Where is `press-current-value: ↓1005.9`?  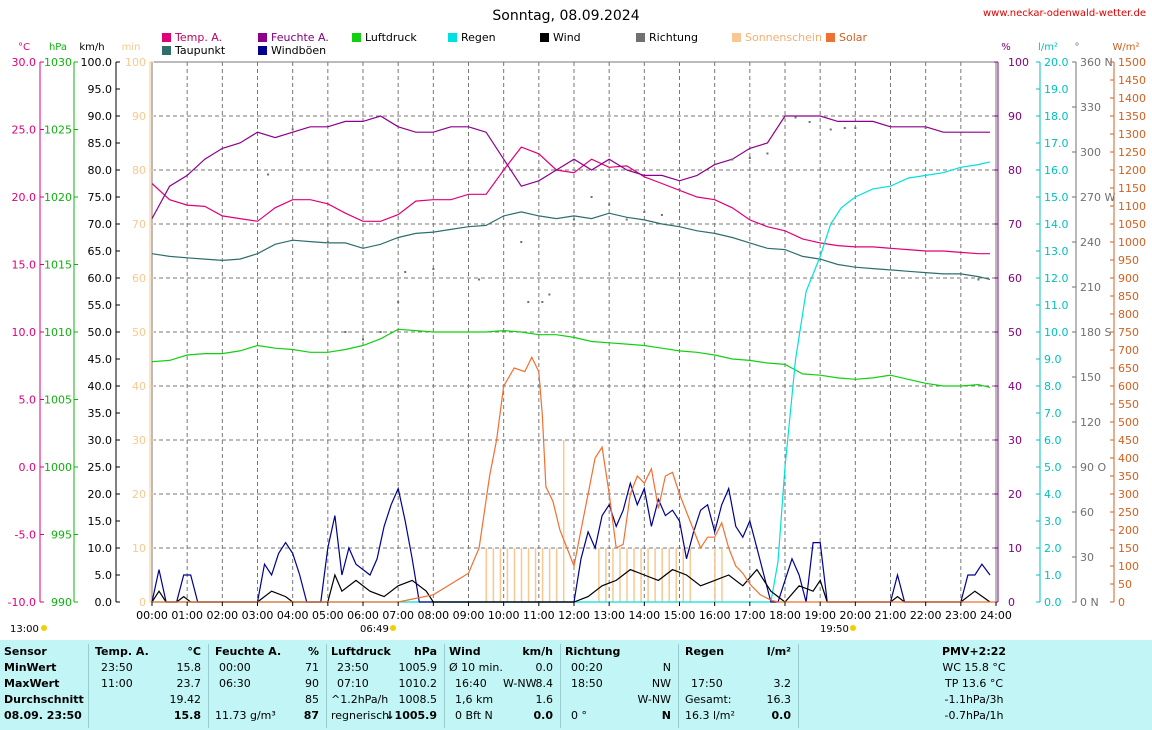
press-current-value: ↓1005.9 is located at coordinates (411, 715).